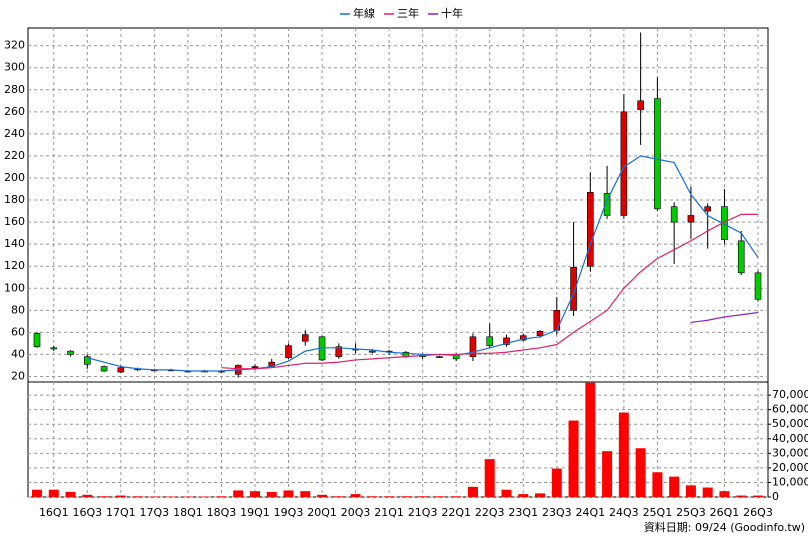 The height and width of the screenshot is (540, 808). I want to click on y2-tick-label: 0, so click(775, 496).